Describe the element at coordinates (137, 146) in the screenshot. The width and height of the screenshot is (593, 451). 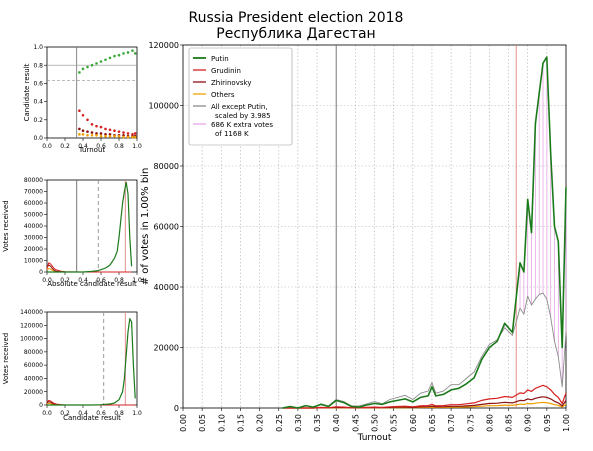
I see `x-tick-label: 1.0` at that location.